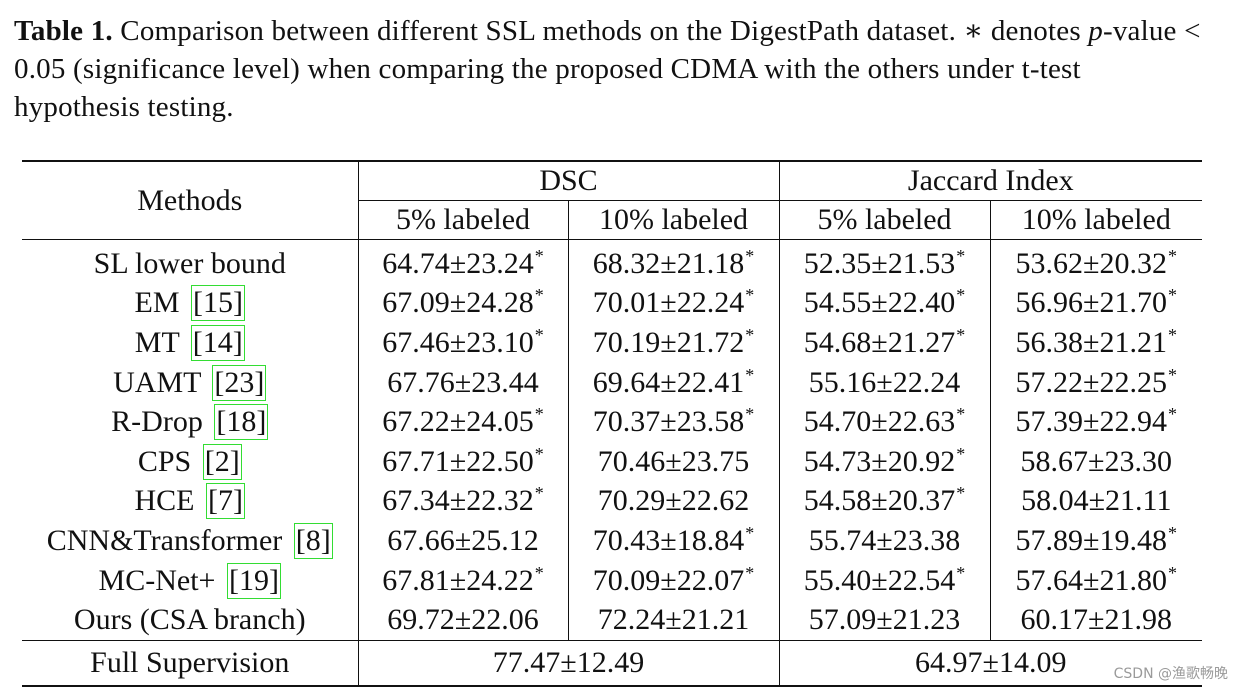  Describe the element at coordinates (1091, 540) in the screenshot. I see `value-jac10: 57.89±19.48` at that location.